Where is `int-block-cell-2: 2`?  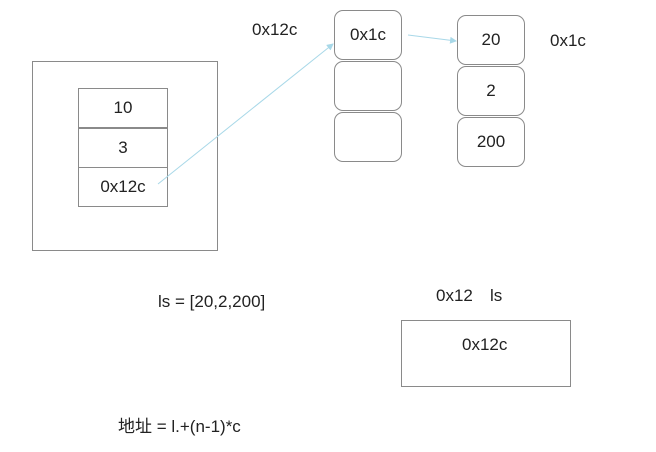
int-block-cell-2: 2 is located at coordinates (491, 91).